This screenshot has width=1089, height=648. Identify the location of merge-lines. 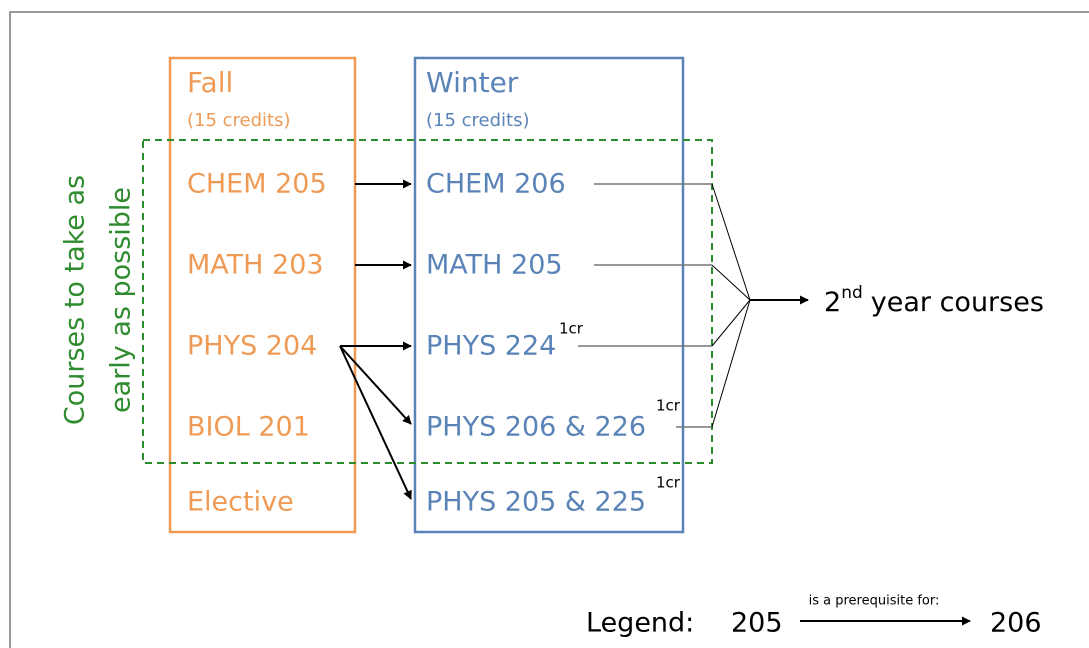
(731, 305).